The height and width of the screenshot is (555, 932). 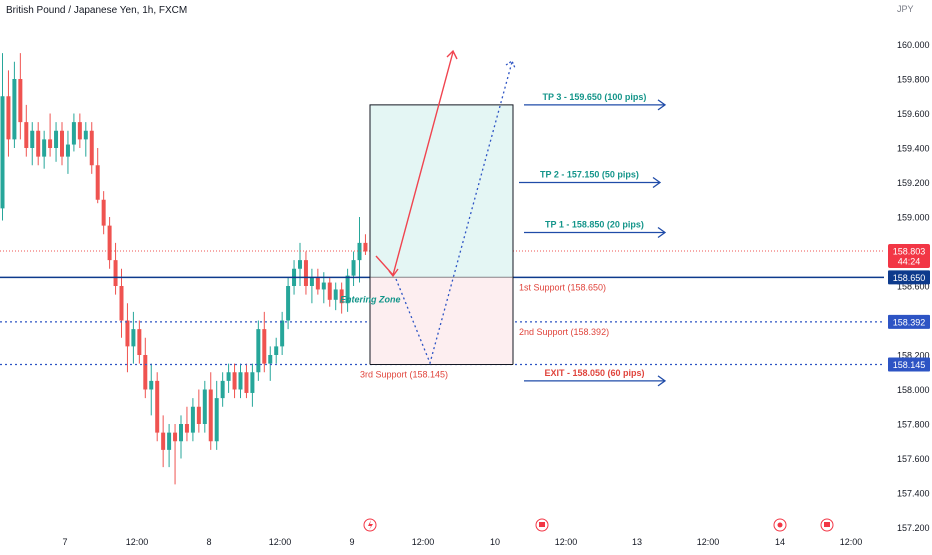 What do you see at coordinates (462, 542) in the screenshot?
I see `time-axis: 7 12:00 8 12:00 9 12:00 10 12:00 13 12:00 14 12:00` at bounding box center [462, 542].